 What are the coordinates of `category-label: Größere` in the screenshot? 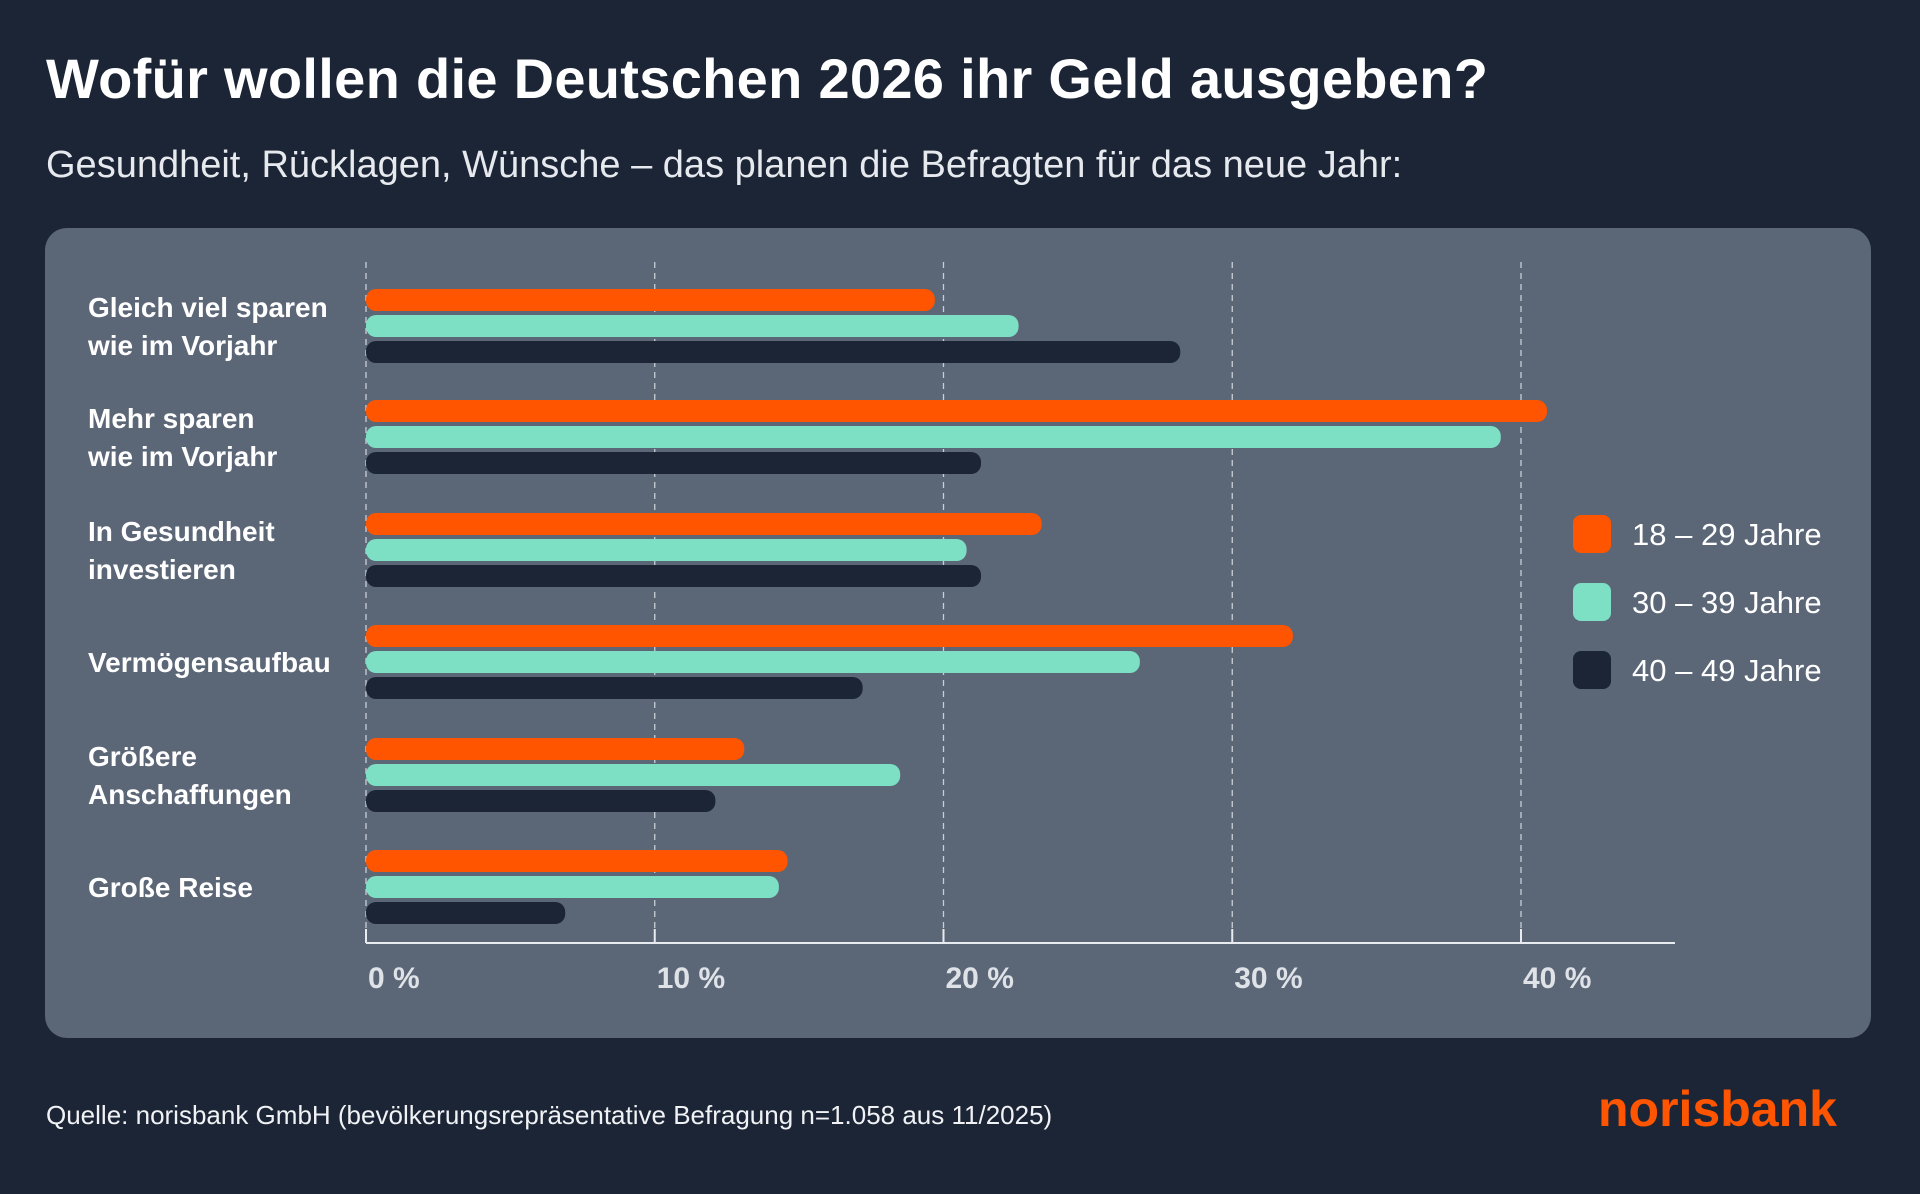 It's located at (142, 756).